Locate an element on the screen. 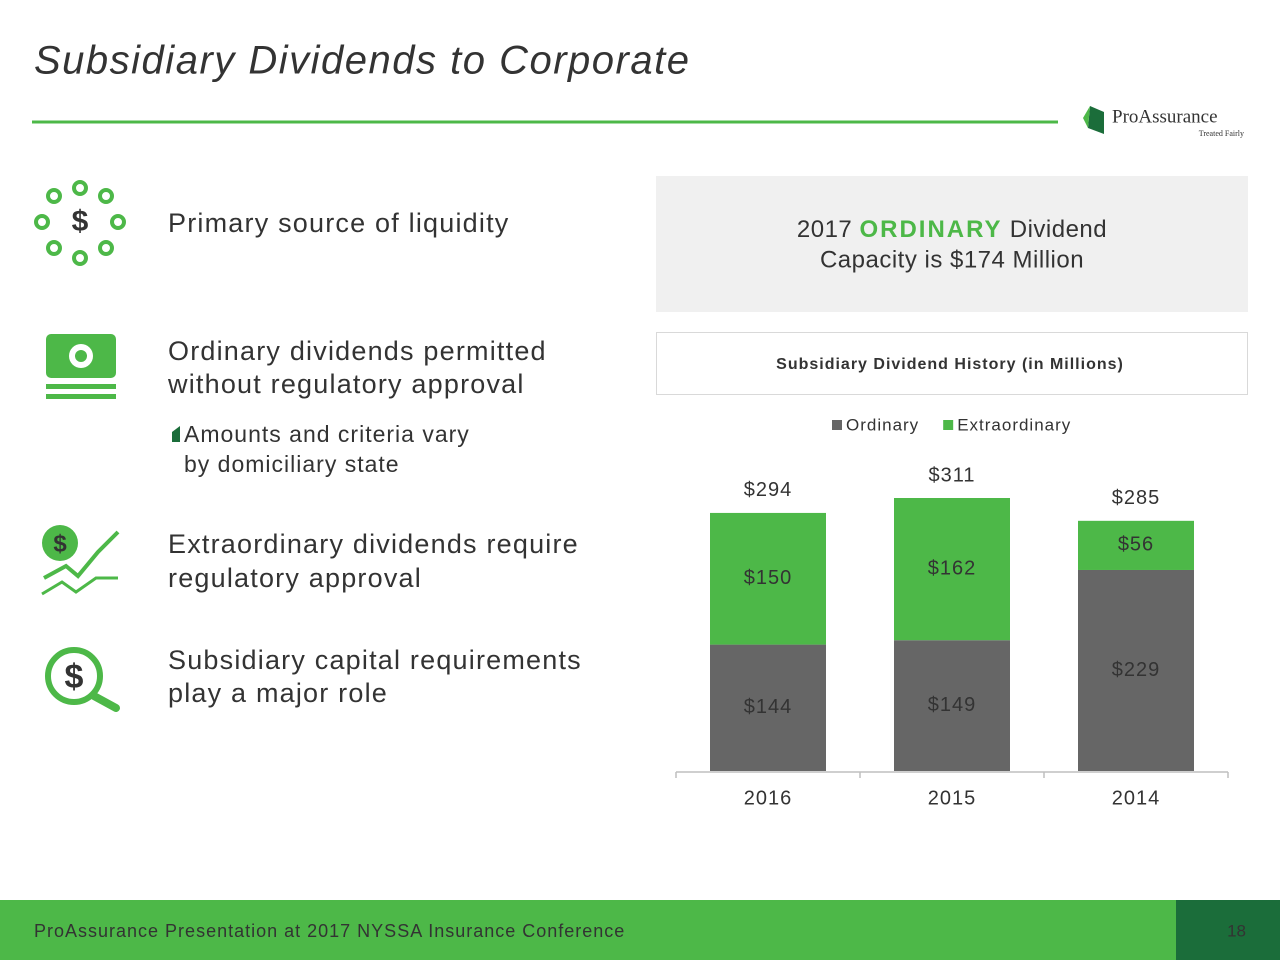  x-tick-label: 2015 is located at coordinates (952, 798).